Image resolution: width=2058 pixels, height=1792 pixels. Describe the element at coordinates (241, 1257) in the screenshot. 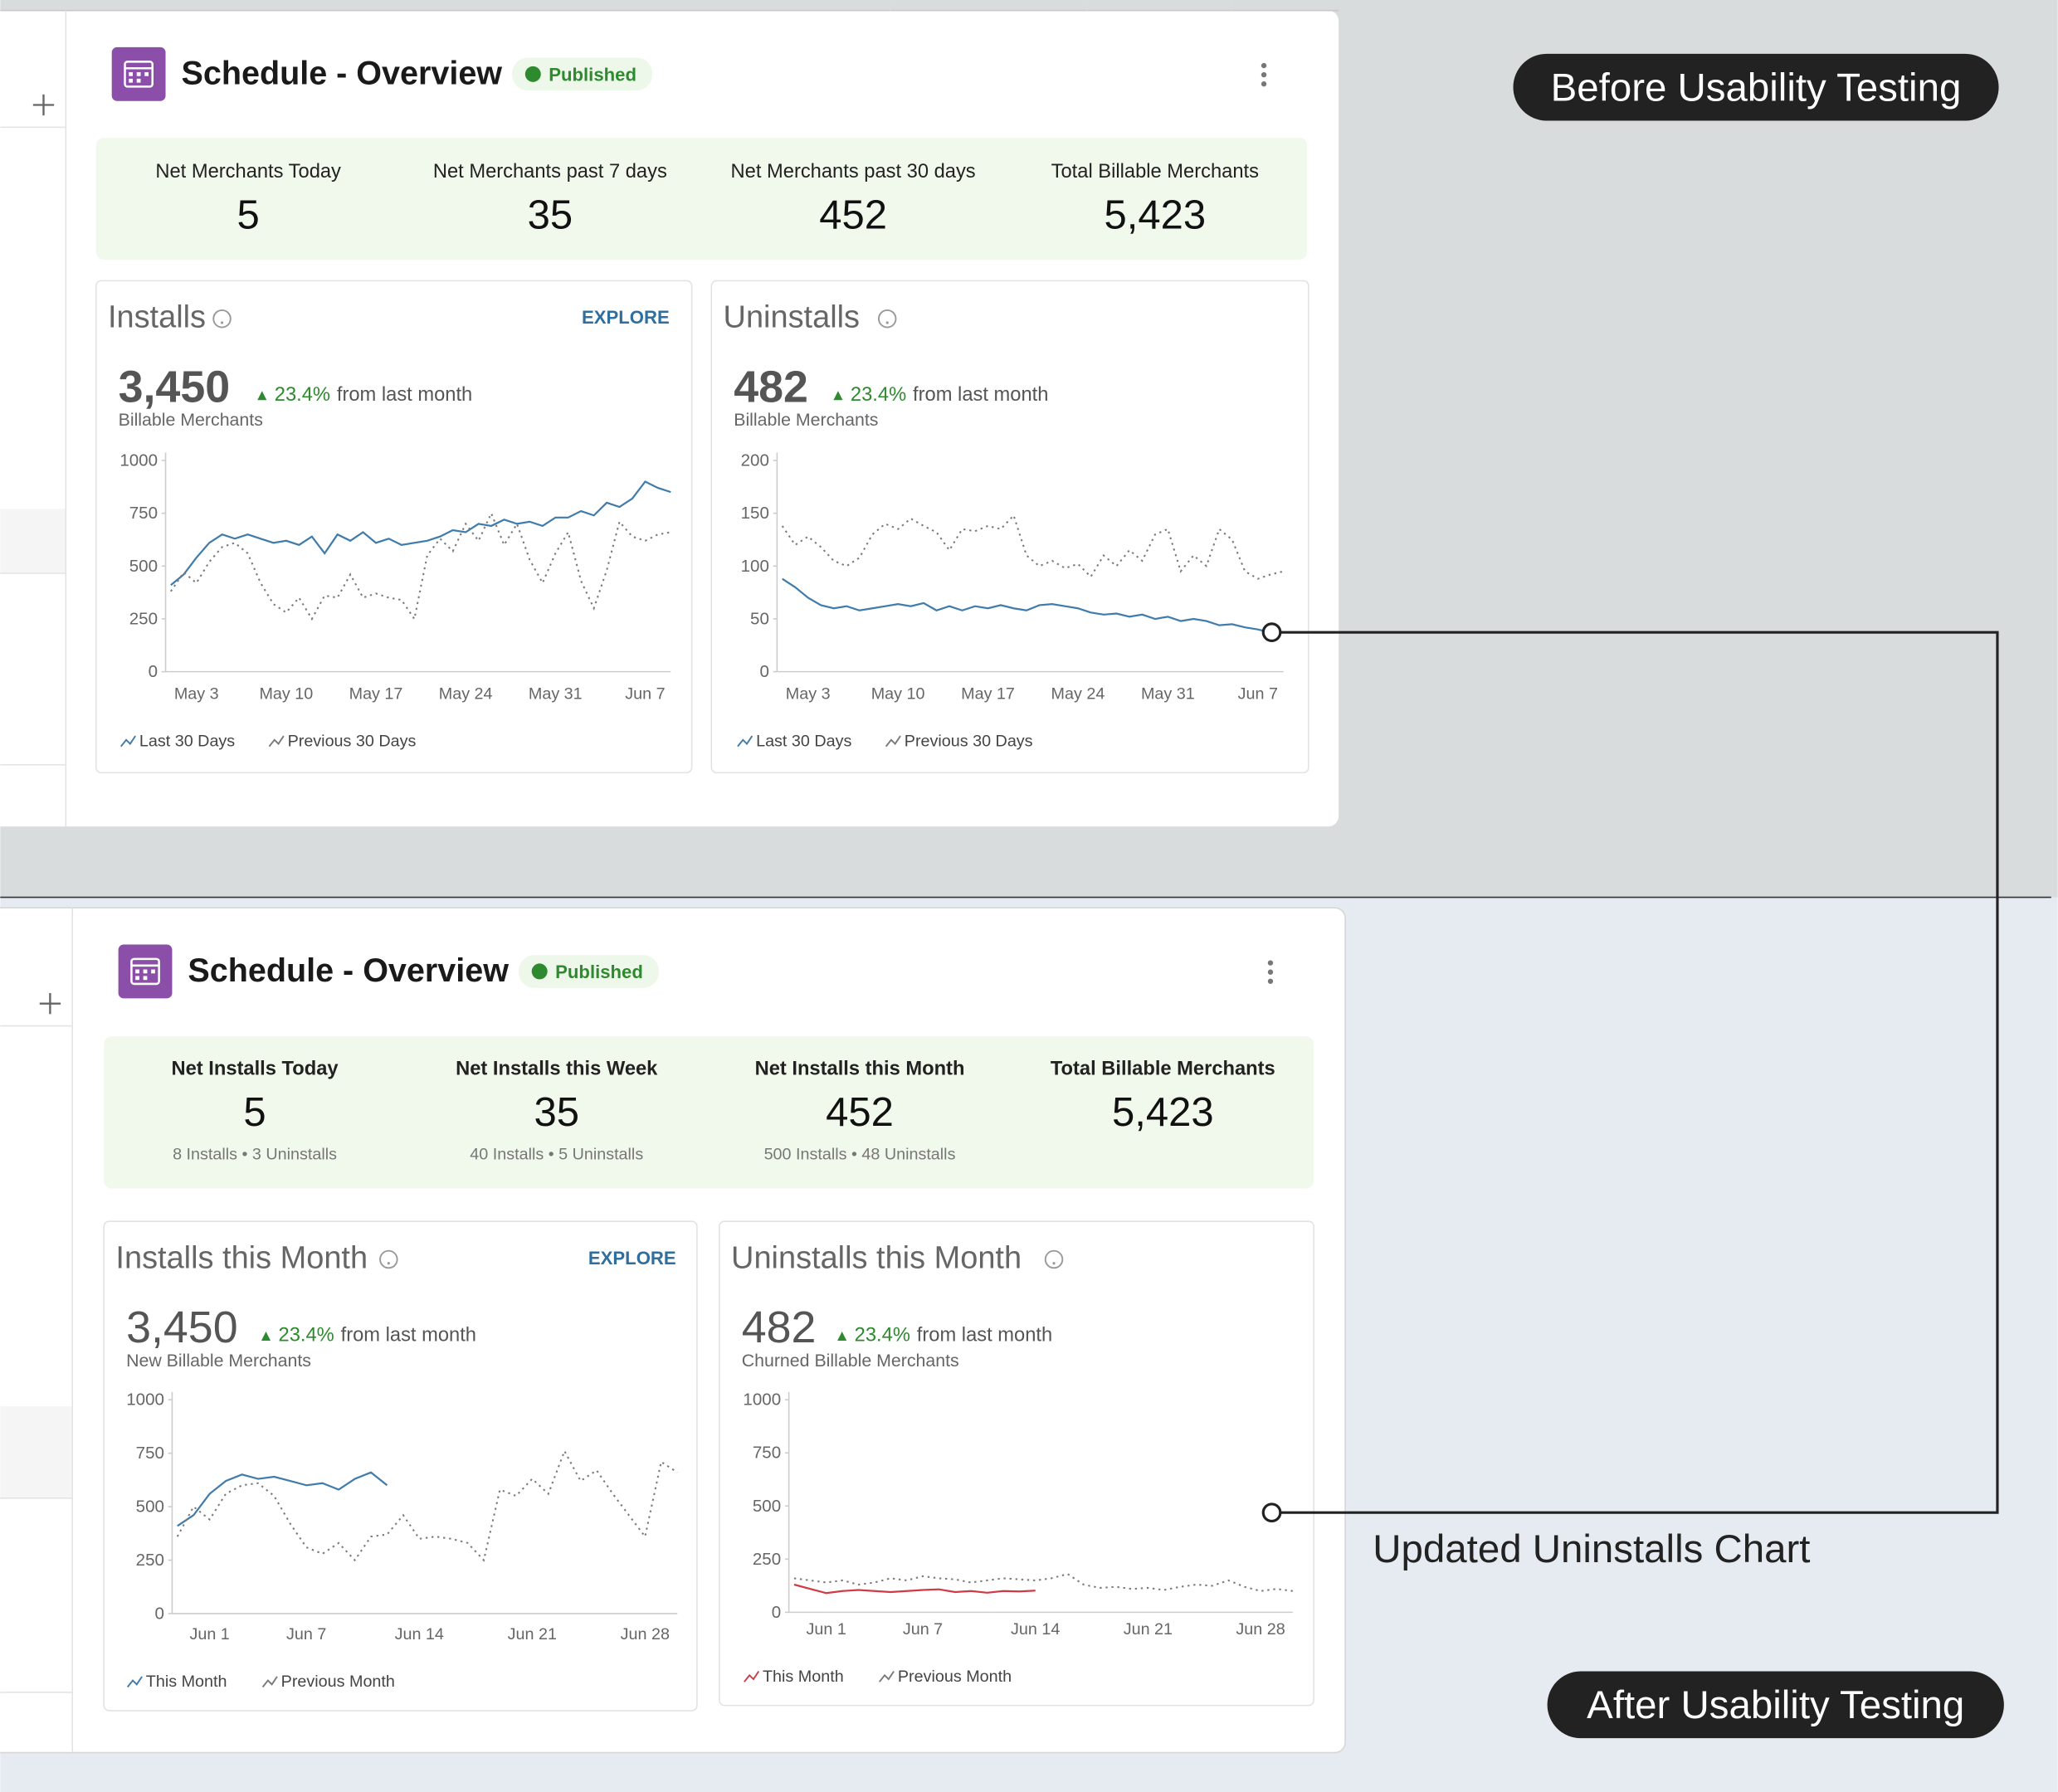

I see `widget-title: Installs this Month` at that location.